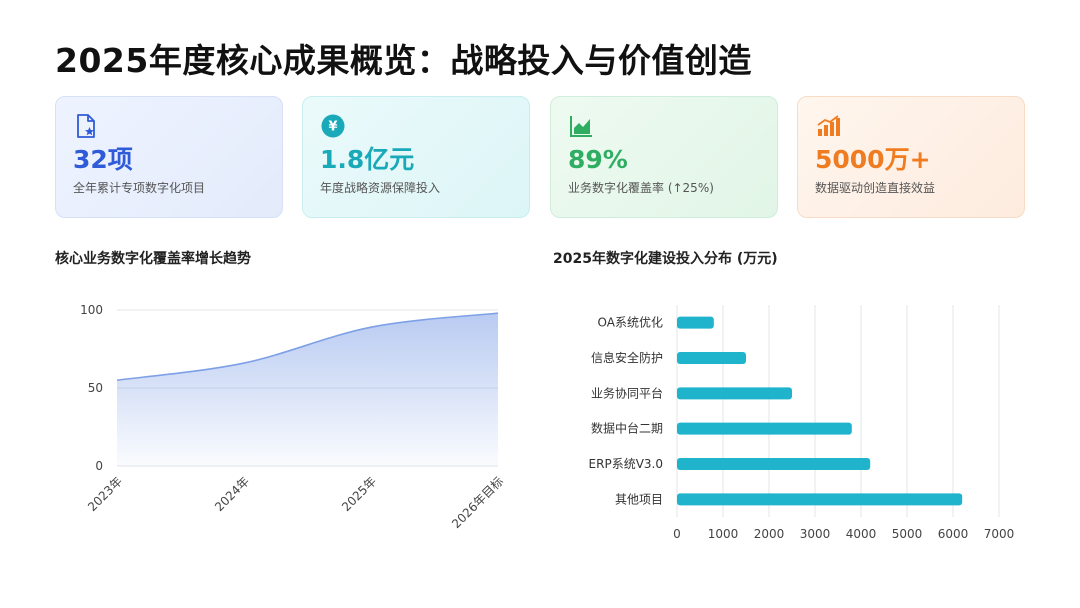 This screenshot has width=1080, height=608. I want to click on bar-trend-icon, so click(828, 125).